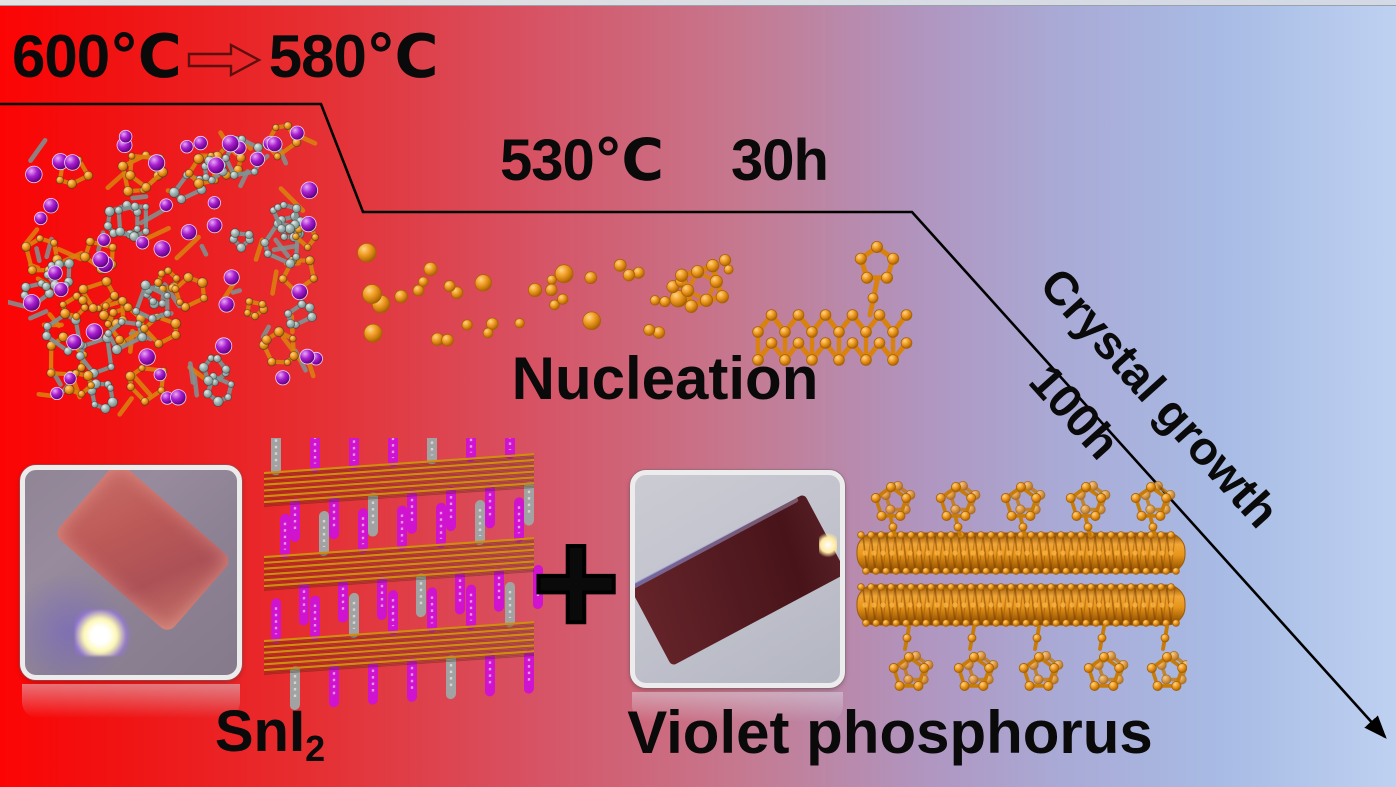 The width and height of the screenshot is (1396, 787). What do you see at coordinates (698, 3) in the screenshot?
I see `top-border` at bounding box center [698, 3].